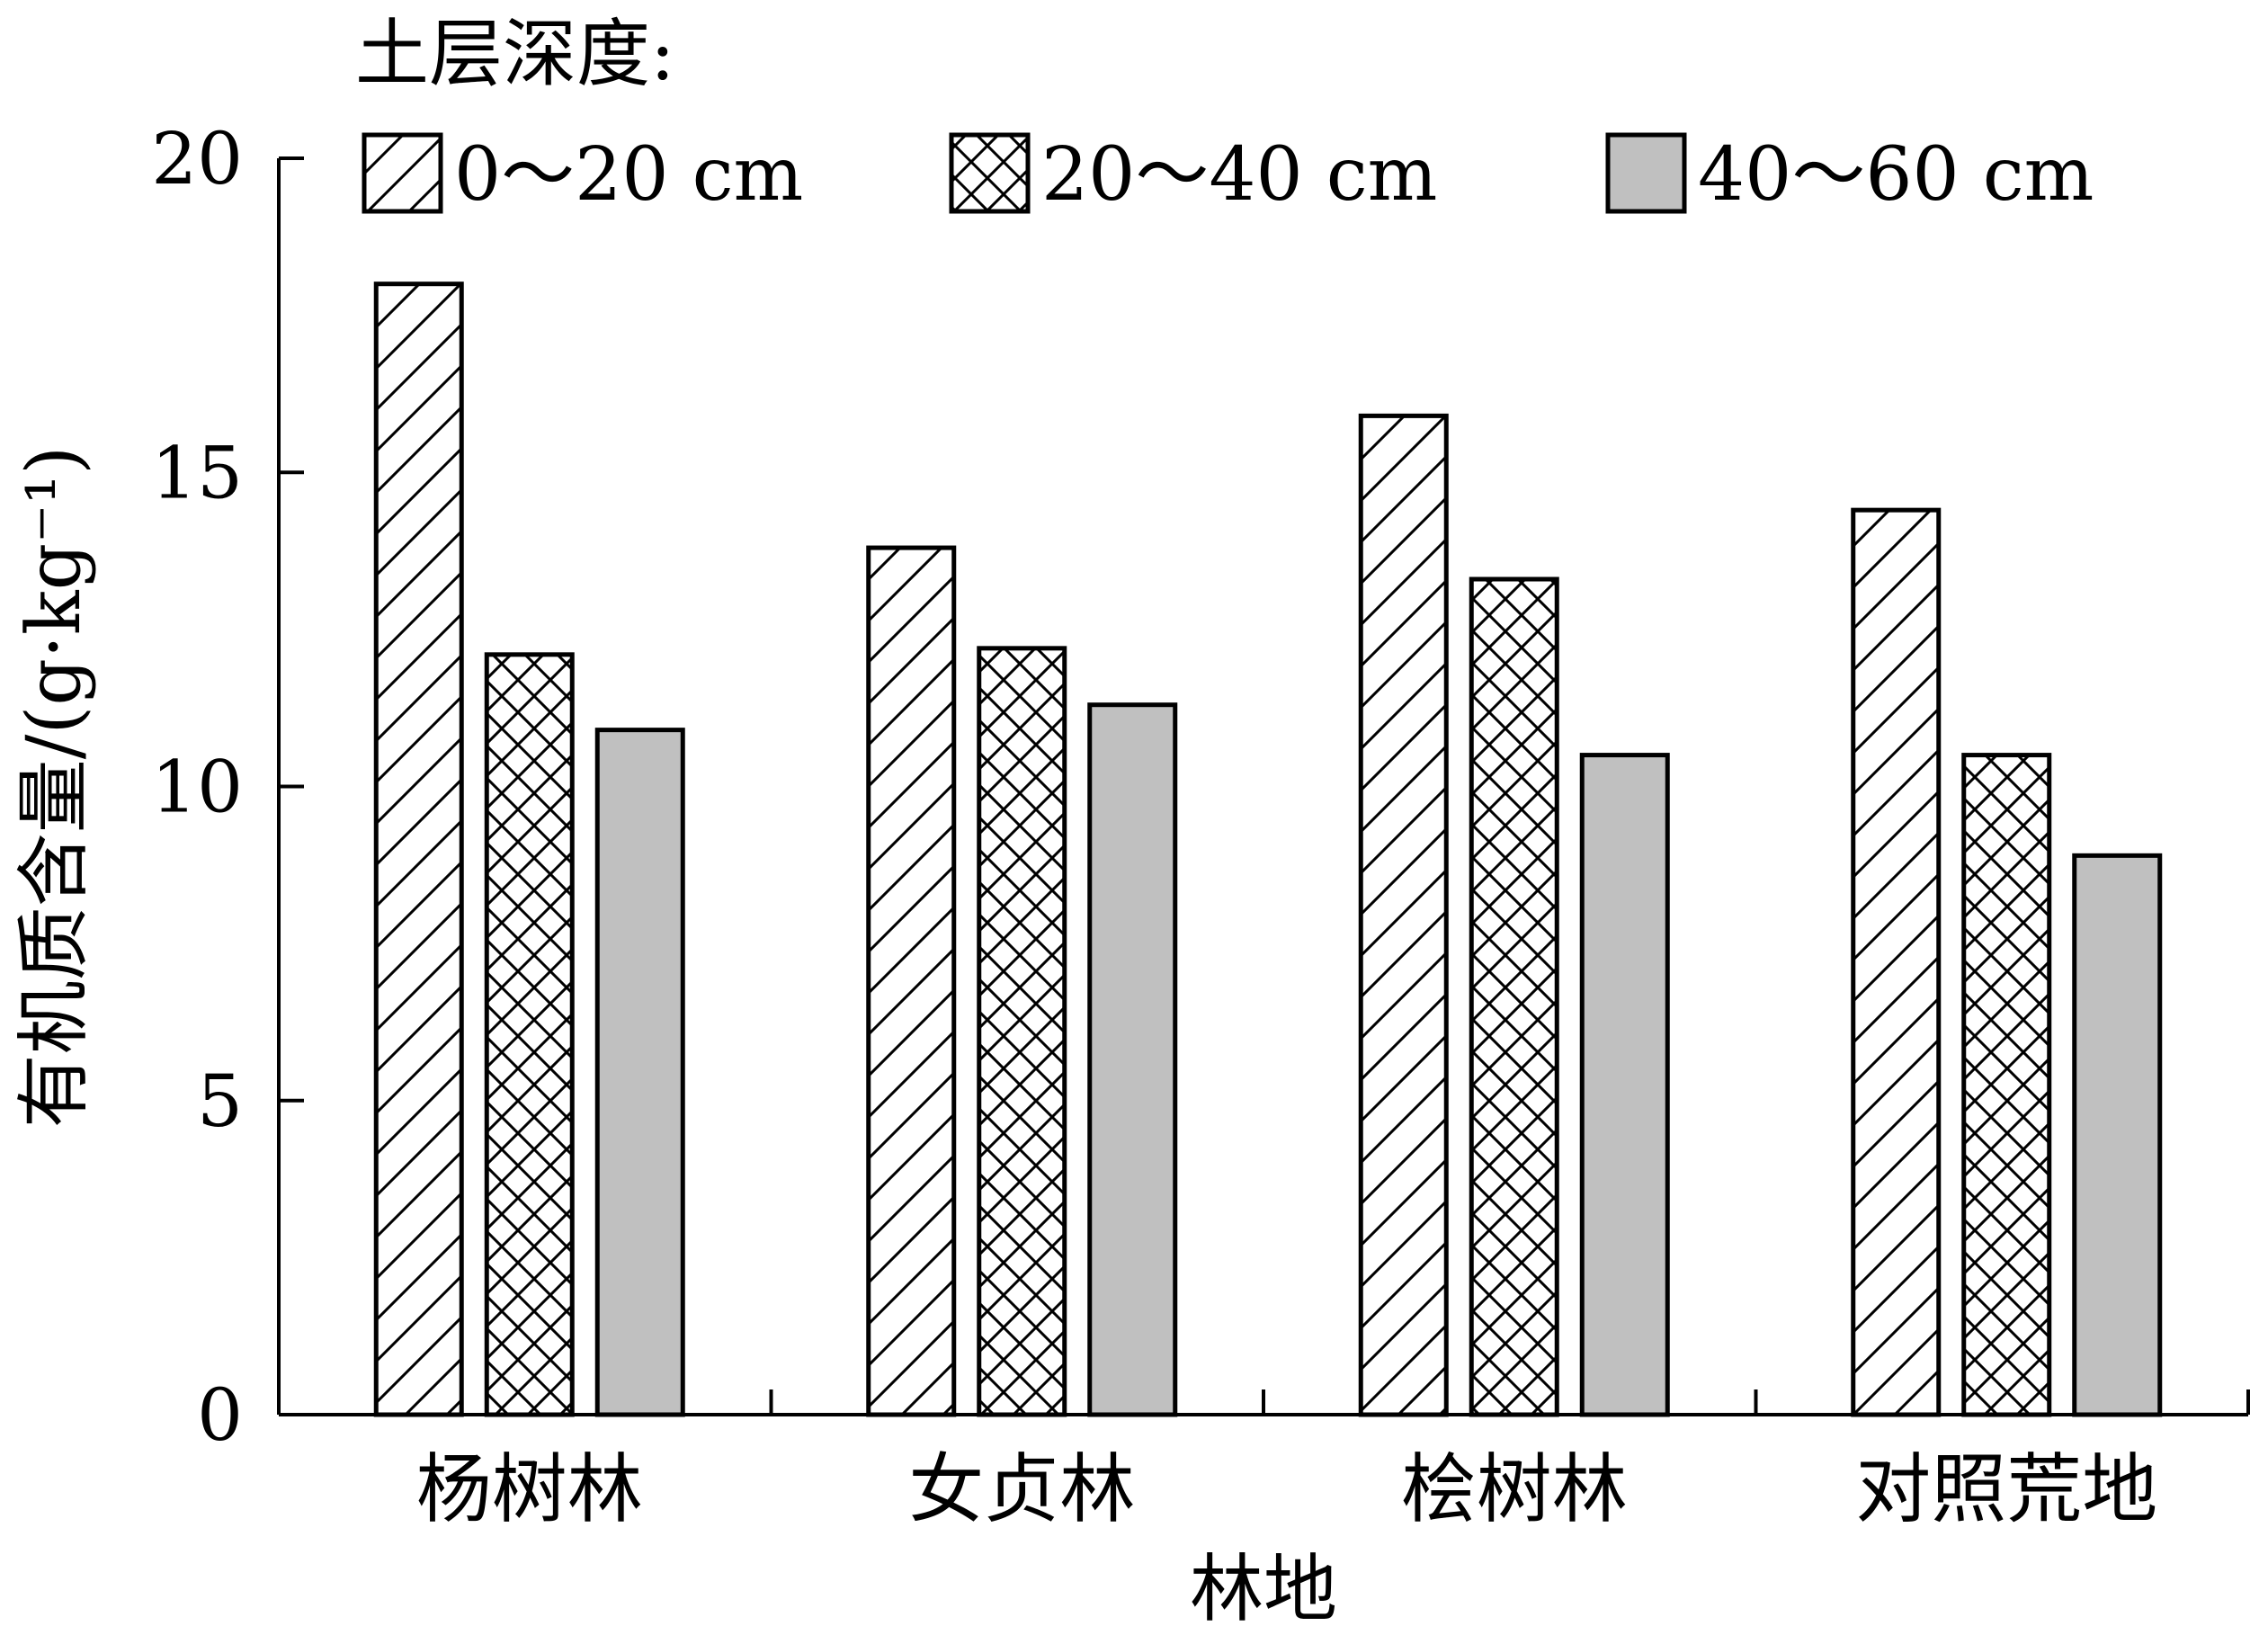 The width and height of the screenshot is (2268, 1635). I want to click on y-tick-label: 10, so click(197, 787).